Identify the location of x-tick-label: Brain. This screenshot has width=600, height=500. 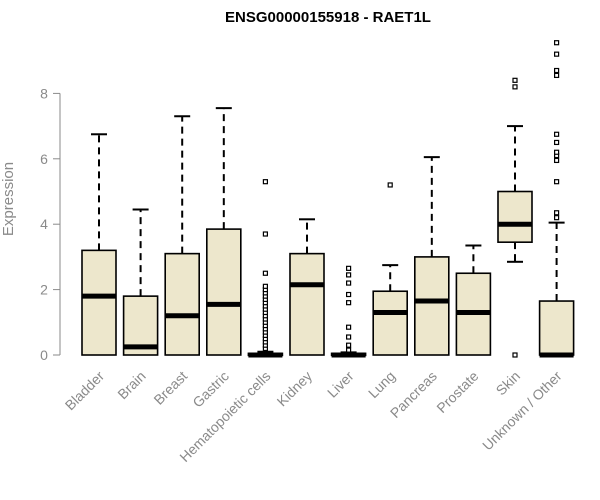
(131, 385).